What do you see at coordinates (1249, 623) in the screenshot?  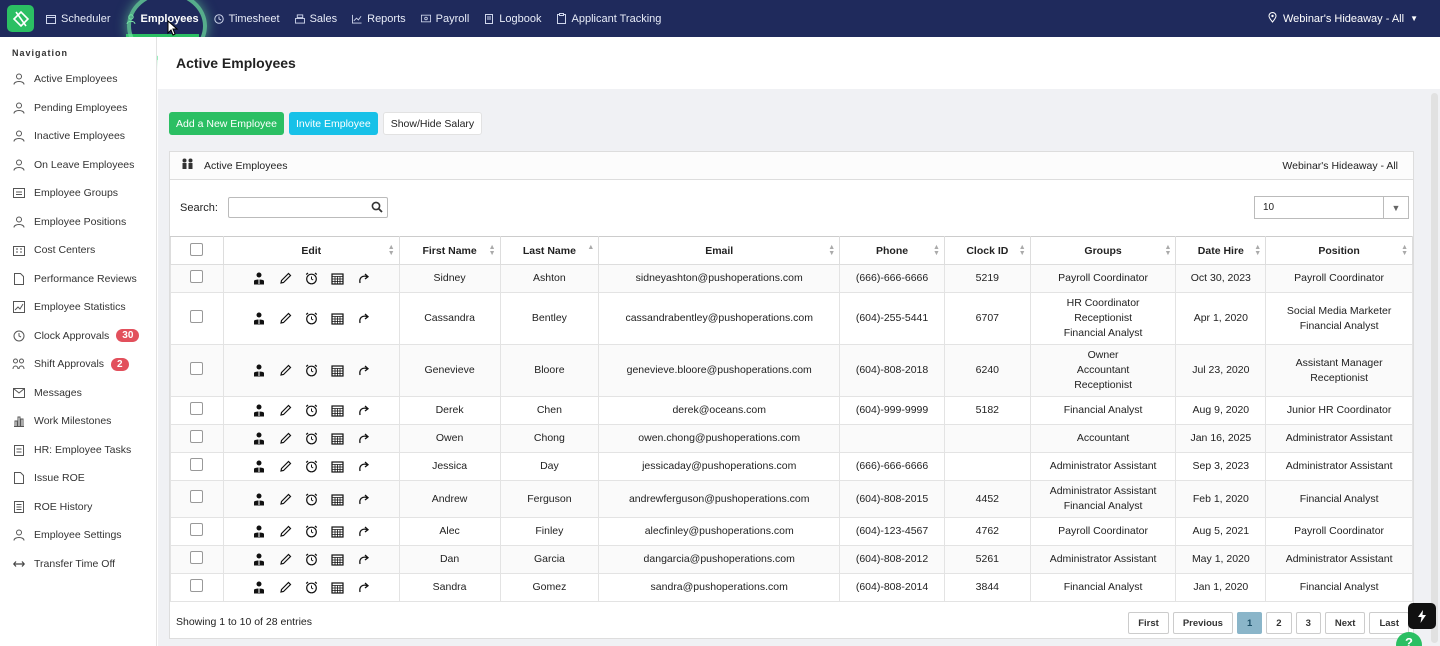 I see `pager-1-button: 1` at bounding box center [1249, 623].